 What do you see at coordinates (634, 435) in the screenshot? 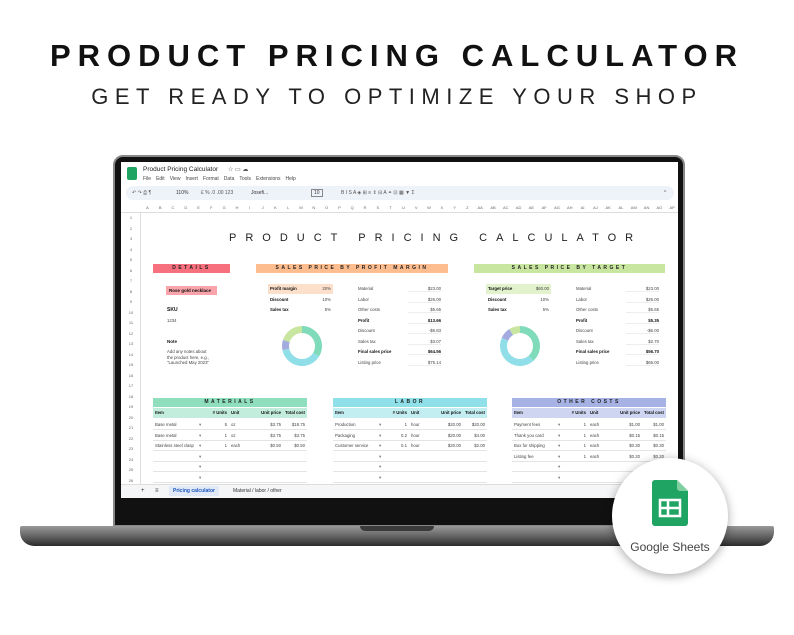
I see `table-cell: $0.15` at bounding box center [634, 435].